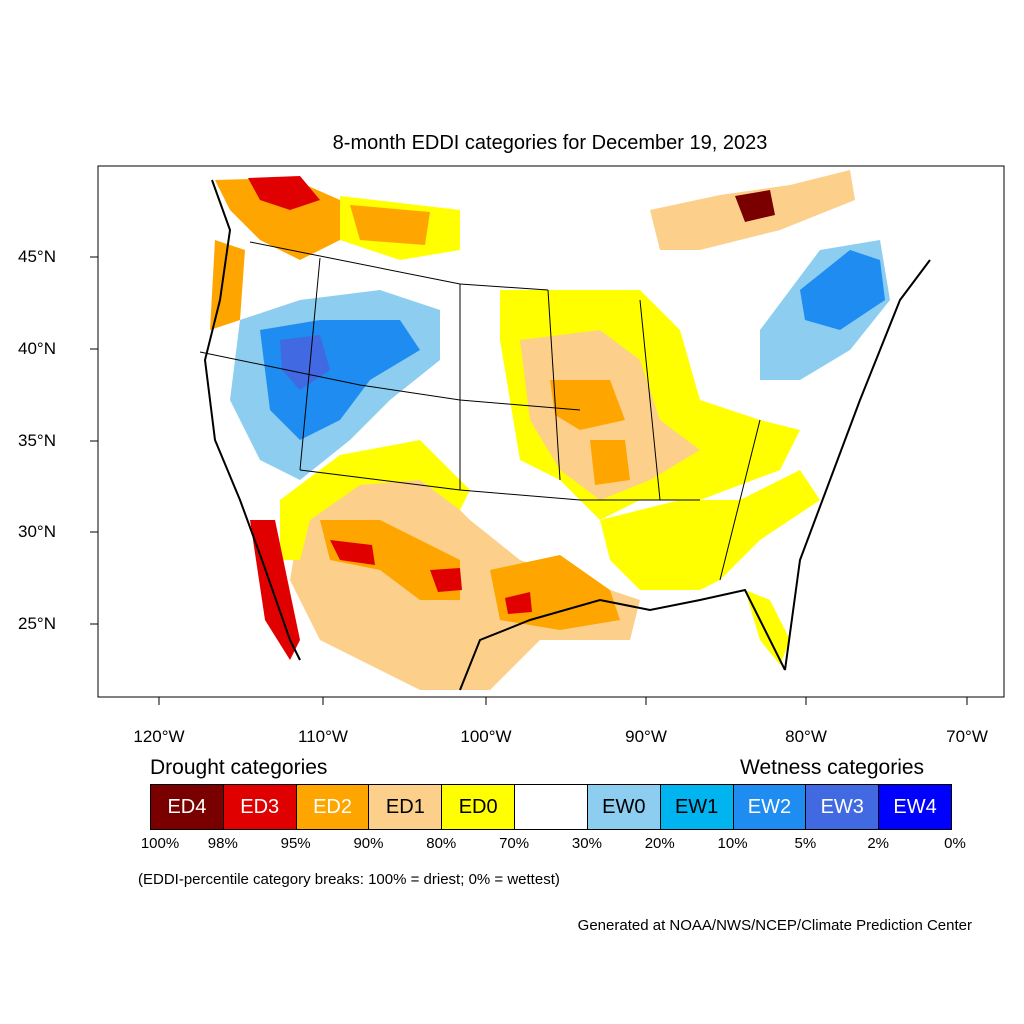 Image resolution: width=1024 pixels, height=1024 pixels. I want to click on ed2-newmexico, so click(390, 560).